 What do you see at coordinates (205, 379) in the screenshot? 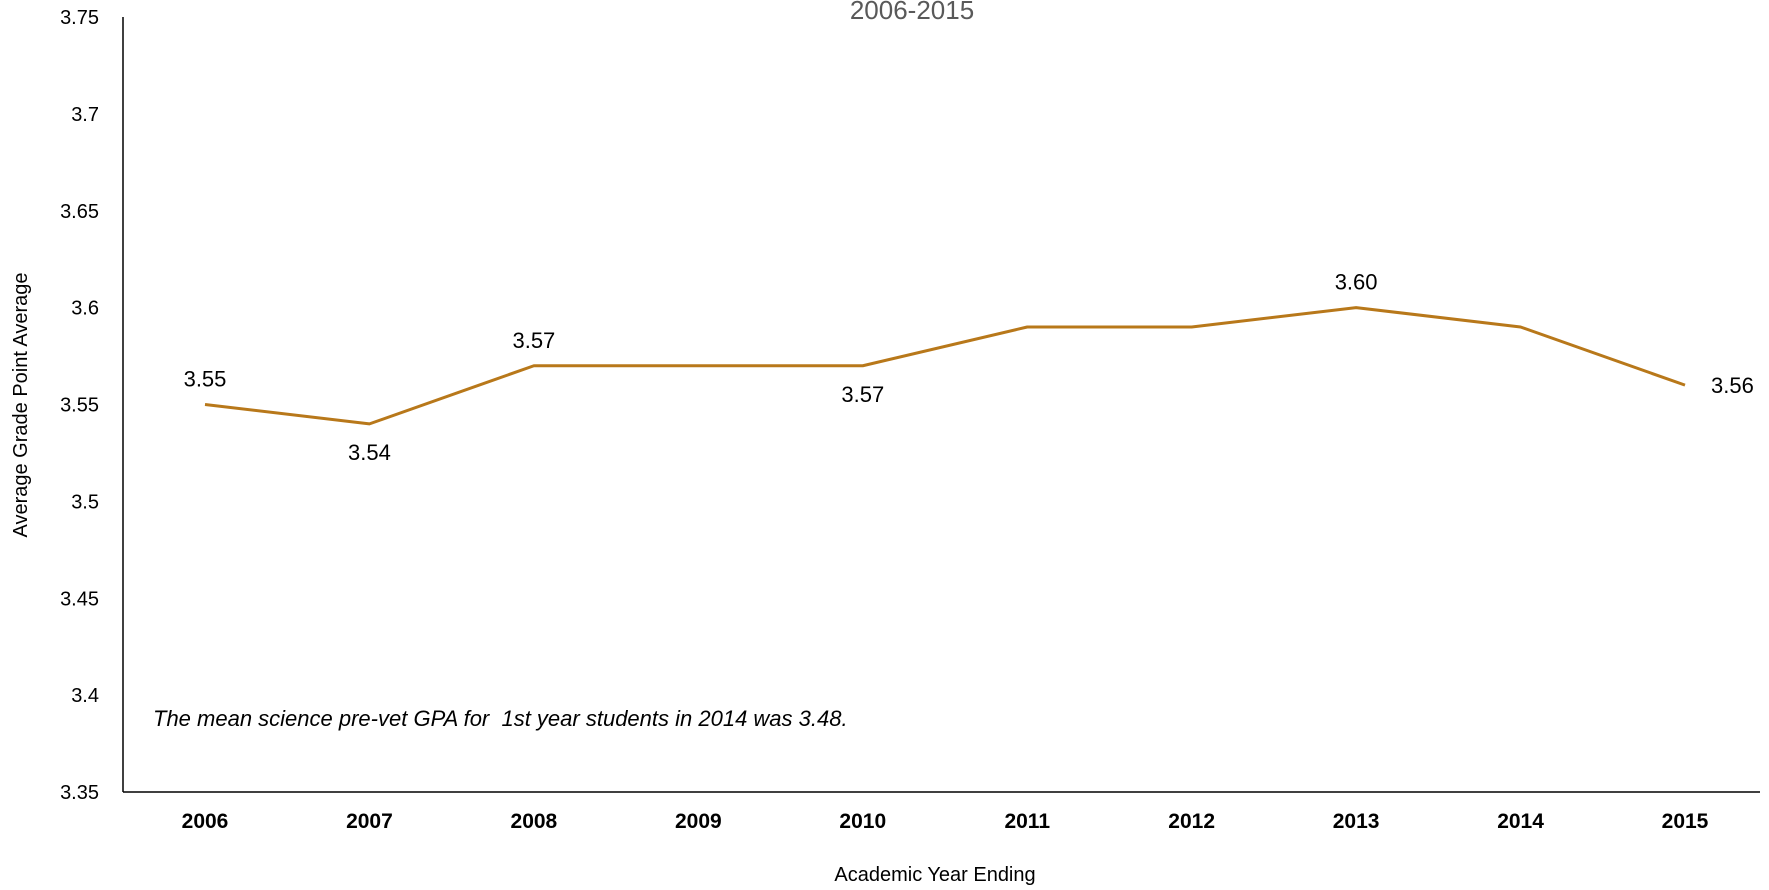
I see `data-label: 3.55` at bounding box center [205, 379].